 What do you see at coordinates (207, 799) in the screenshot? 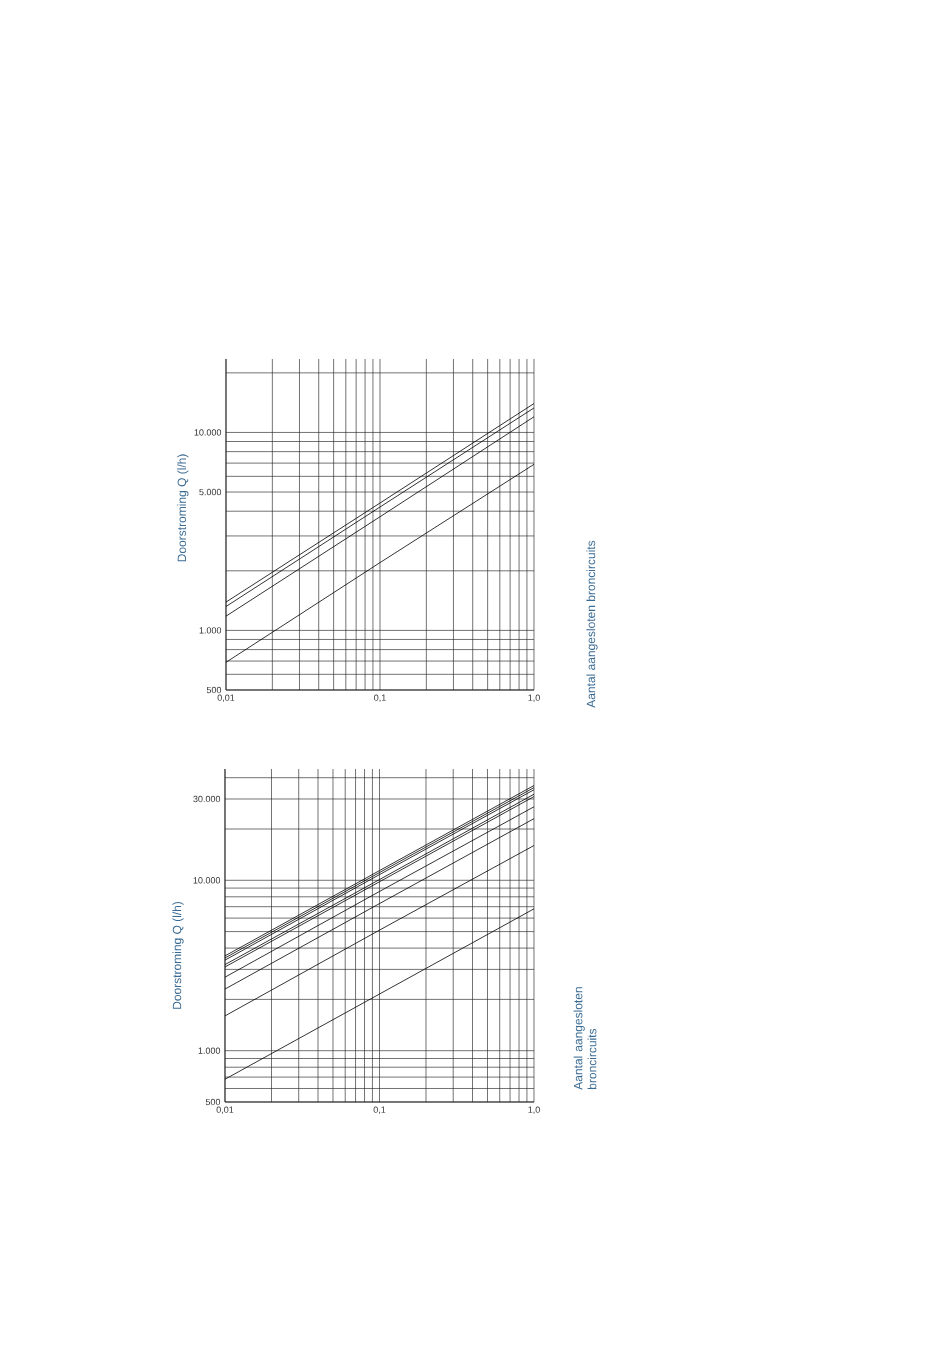
I see `y-tick-label: 30.000` at bounding box center [207, 799].